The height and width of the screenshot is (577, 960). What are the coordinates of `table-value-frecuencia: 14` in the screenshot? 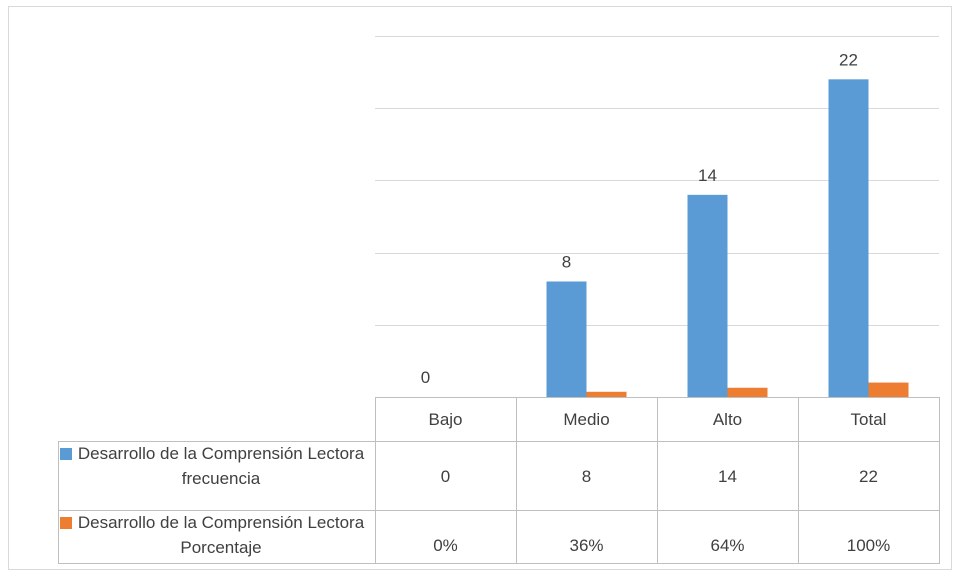 It's located at (727, 476).